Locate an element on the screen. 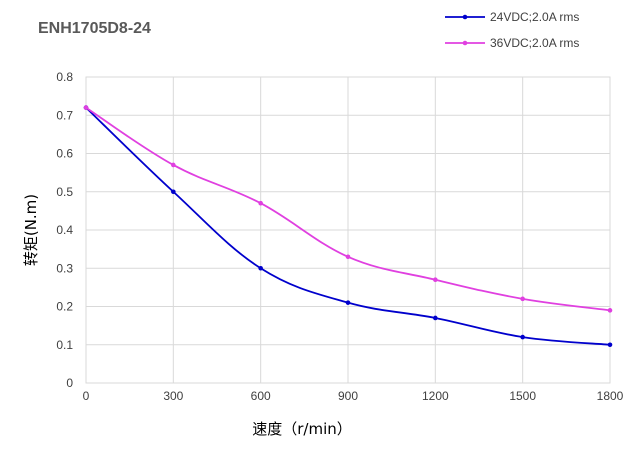 The height and width of the screenshot is (450, 640). legend-label: 36VDC;2.0A rms is located at coordinates (534, 43).